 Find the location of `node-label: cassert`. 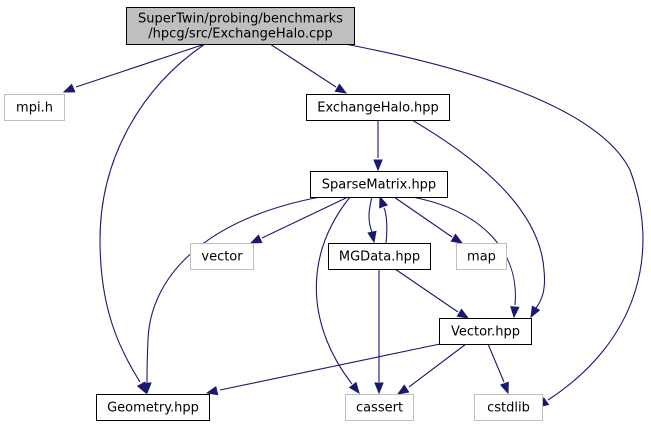

node-label: cassert is located at coordinates (379, 408).